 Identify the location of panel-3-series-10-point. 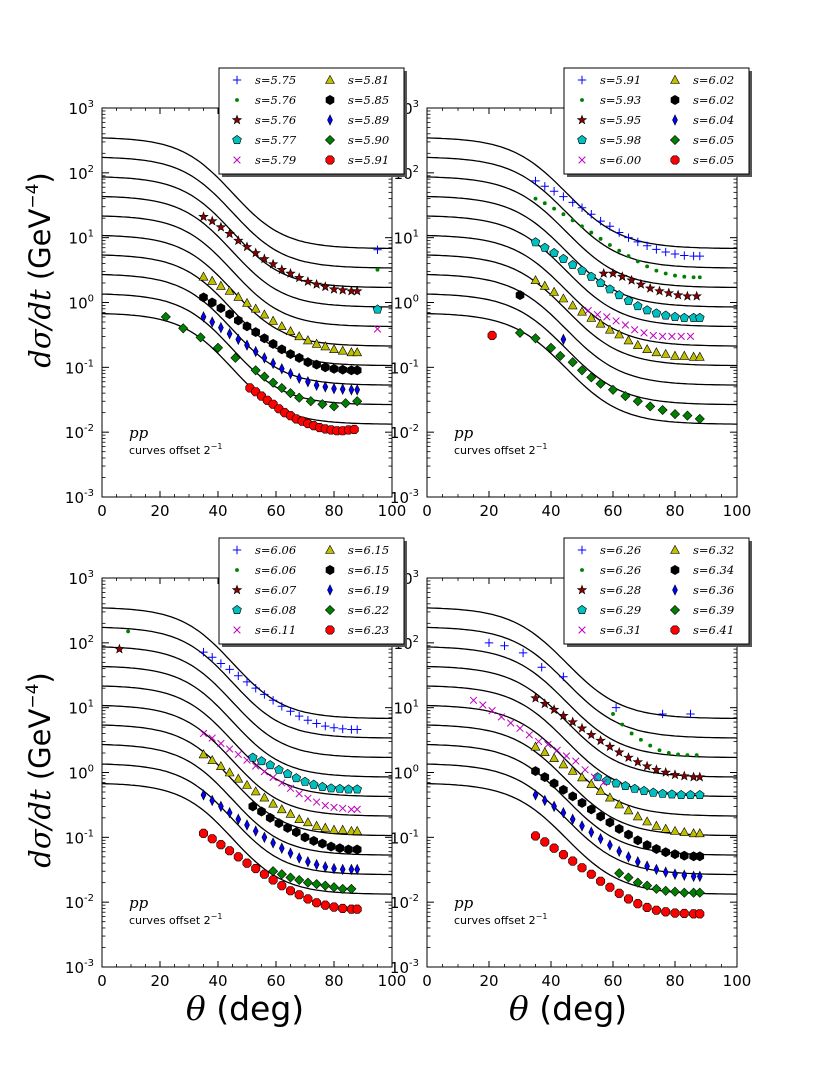
(325, 905).